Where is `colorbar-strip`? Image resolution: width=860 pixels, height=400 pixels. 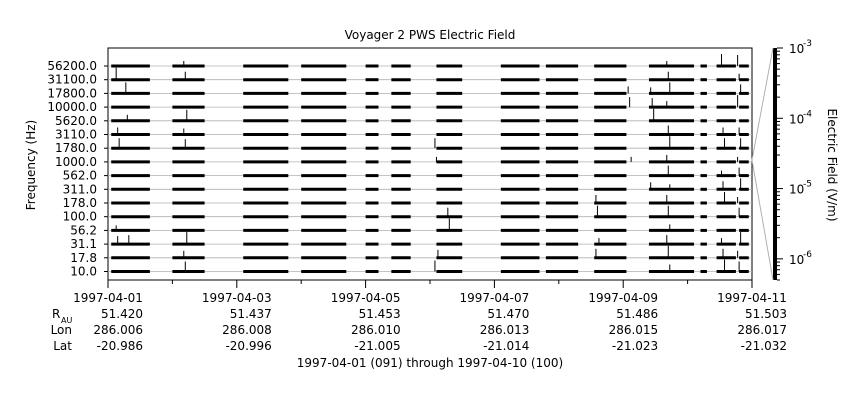 colorbar-strip is located at coordinates (775, 164).